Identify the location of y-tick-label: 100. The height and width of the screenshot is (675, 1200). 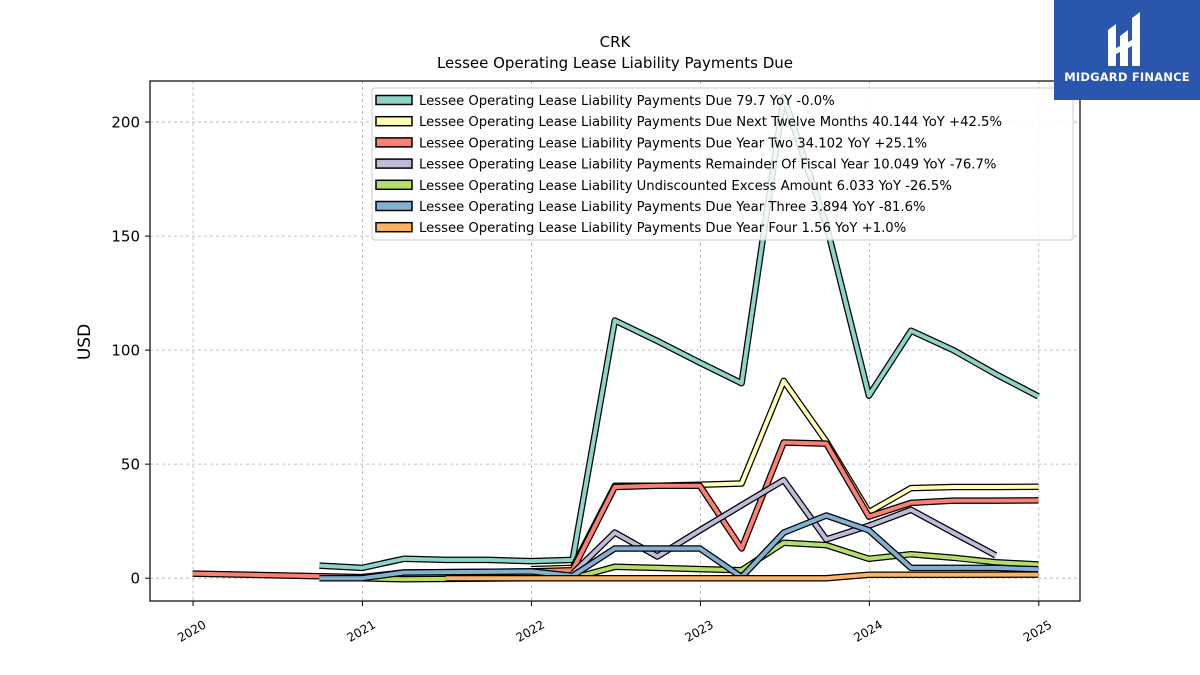
(125, 351).